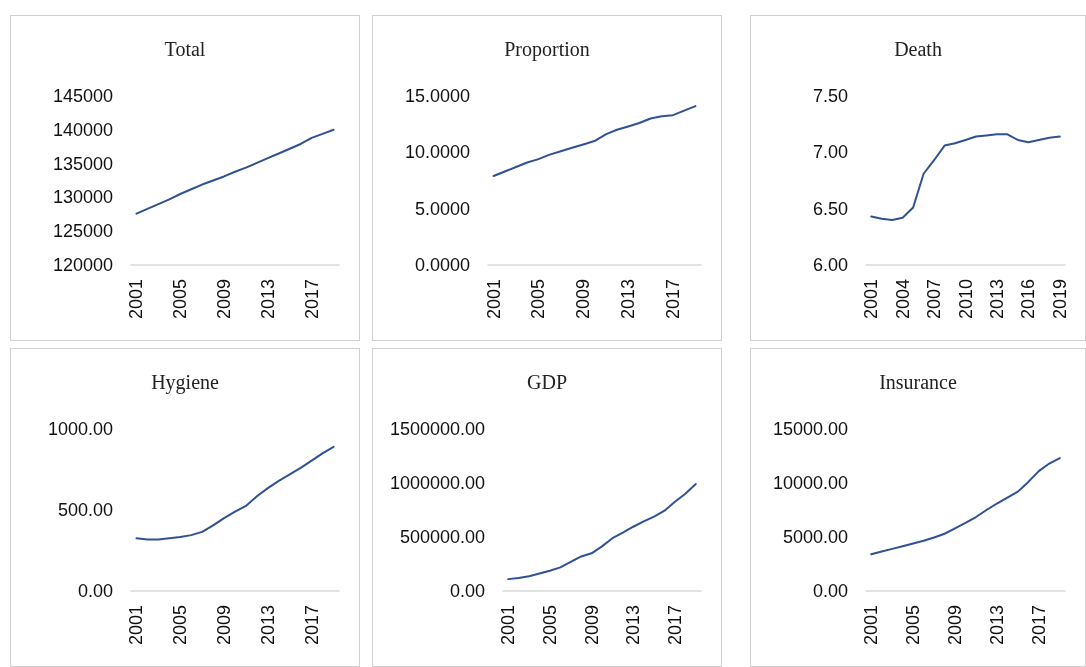 This screenshot has height=667, width=1086. Describe the element at coordinates (810, 483) in the screenshot. I see `y-tick-label: 10000.00` at that location.